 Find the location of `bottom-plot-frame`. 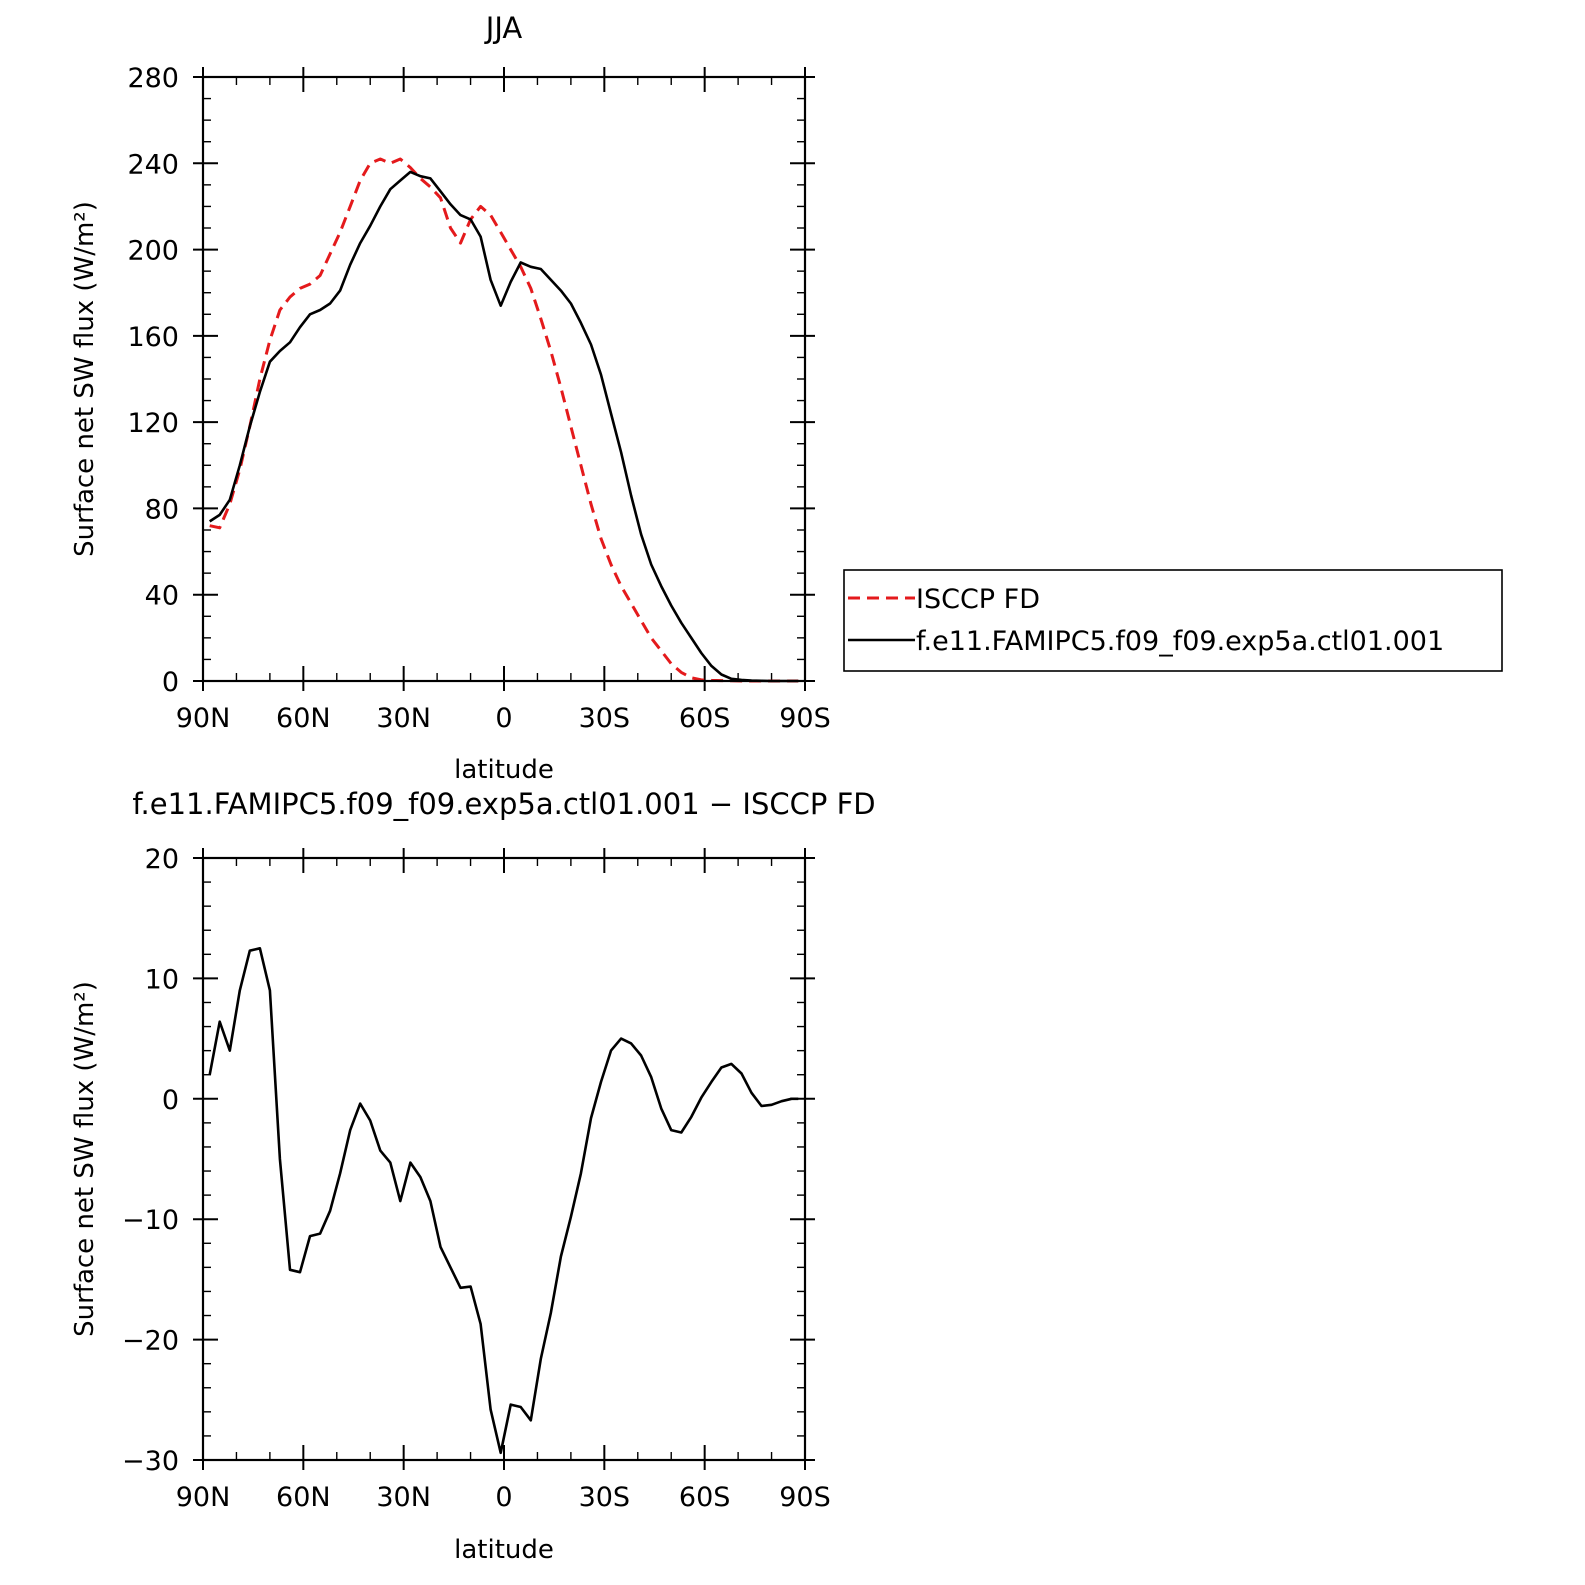

bottom-plot-frame is located at coordinates (504, 1159).